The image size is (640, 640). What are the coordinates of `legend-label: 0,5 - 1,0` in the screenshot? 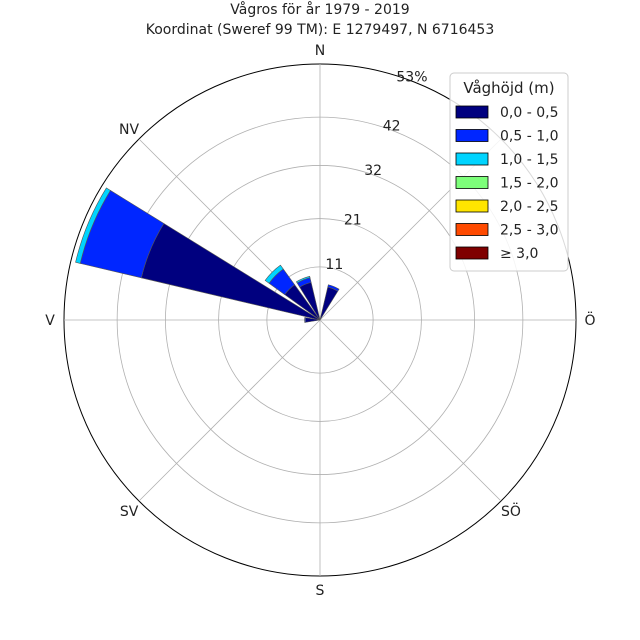 It's located at (529, 137).